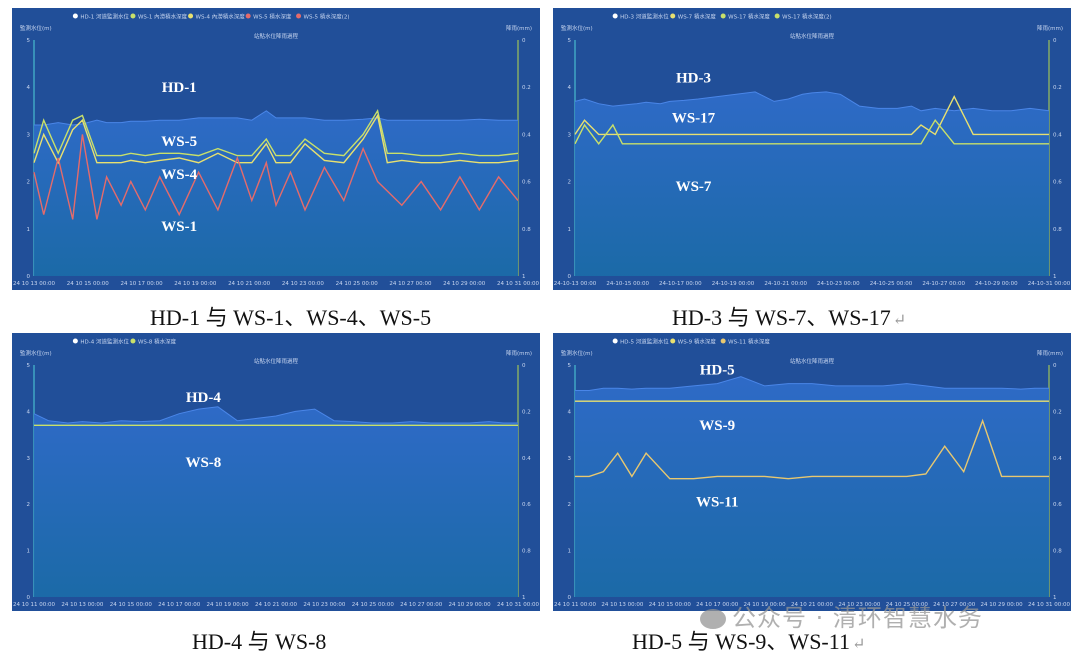 This screenshot has width=1080, height=660. What do you see at coordinates (179, 227) in the screenshot?
I see `series-label-ws-1: WS-1` at bounding box center [179, 227].